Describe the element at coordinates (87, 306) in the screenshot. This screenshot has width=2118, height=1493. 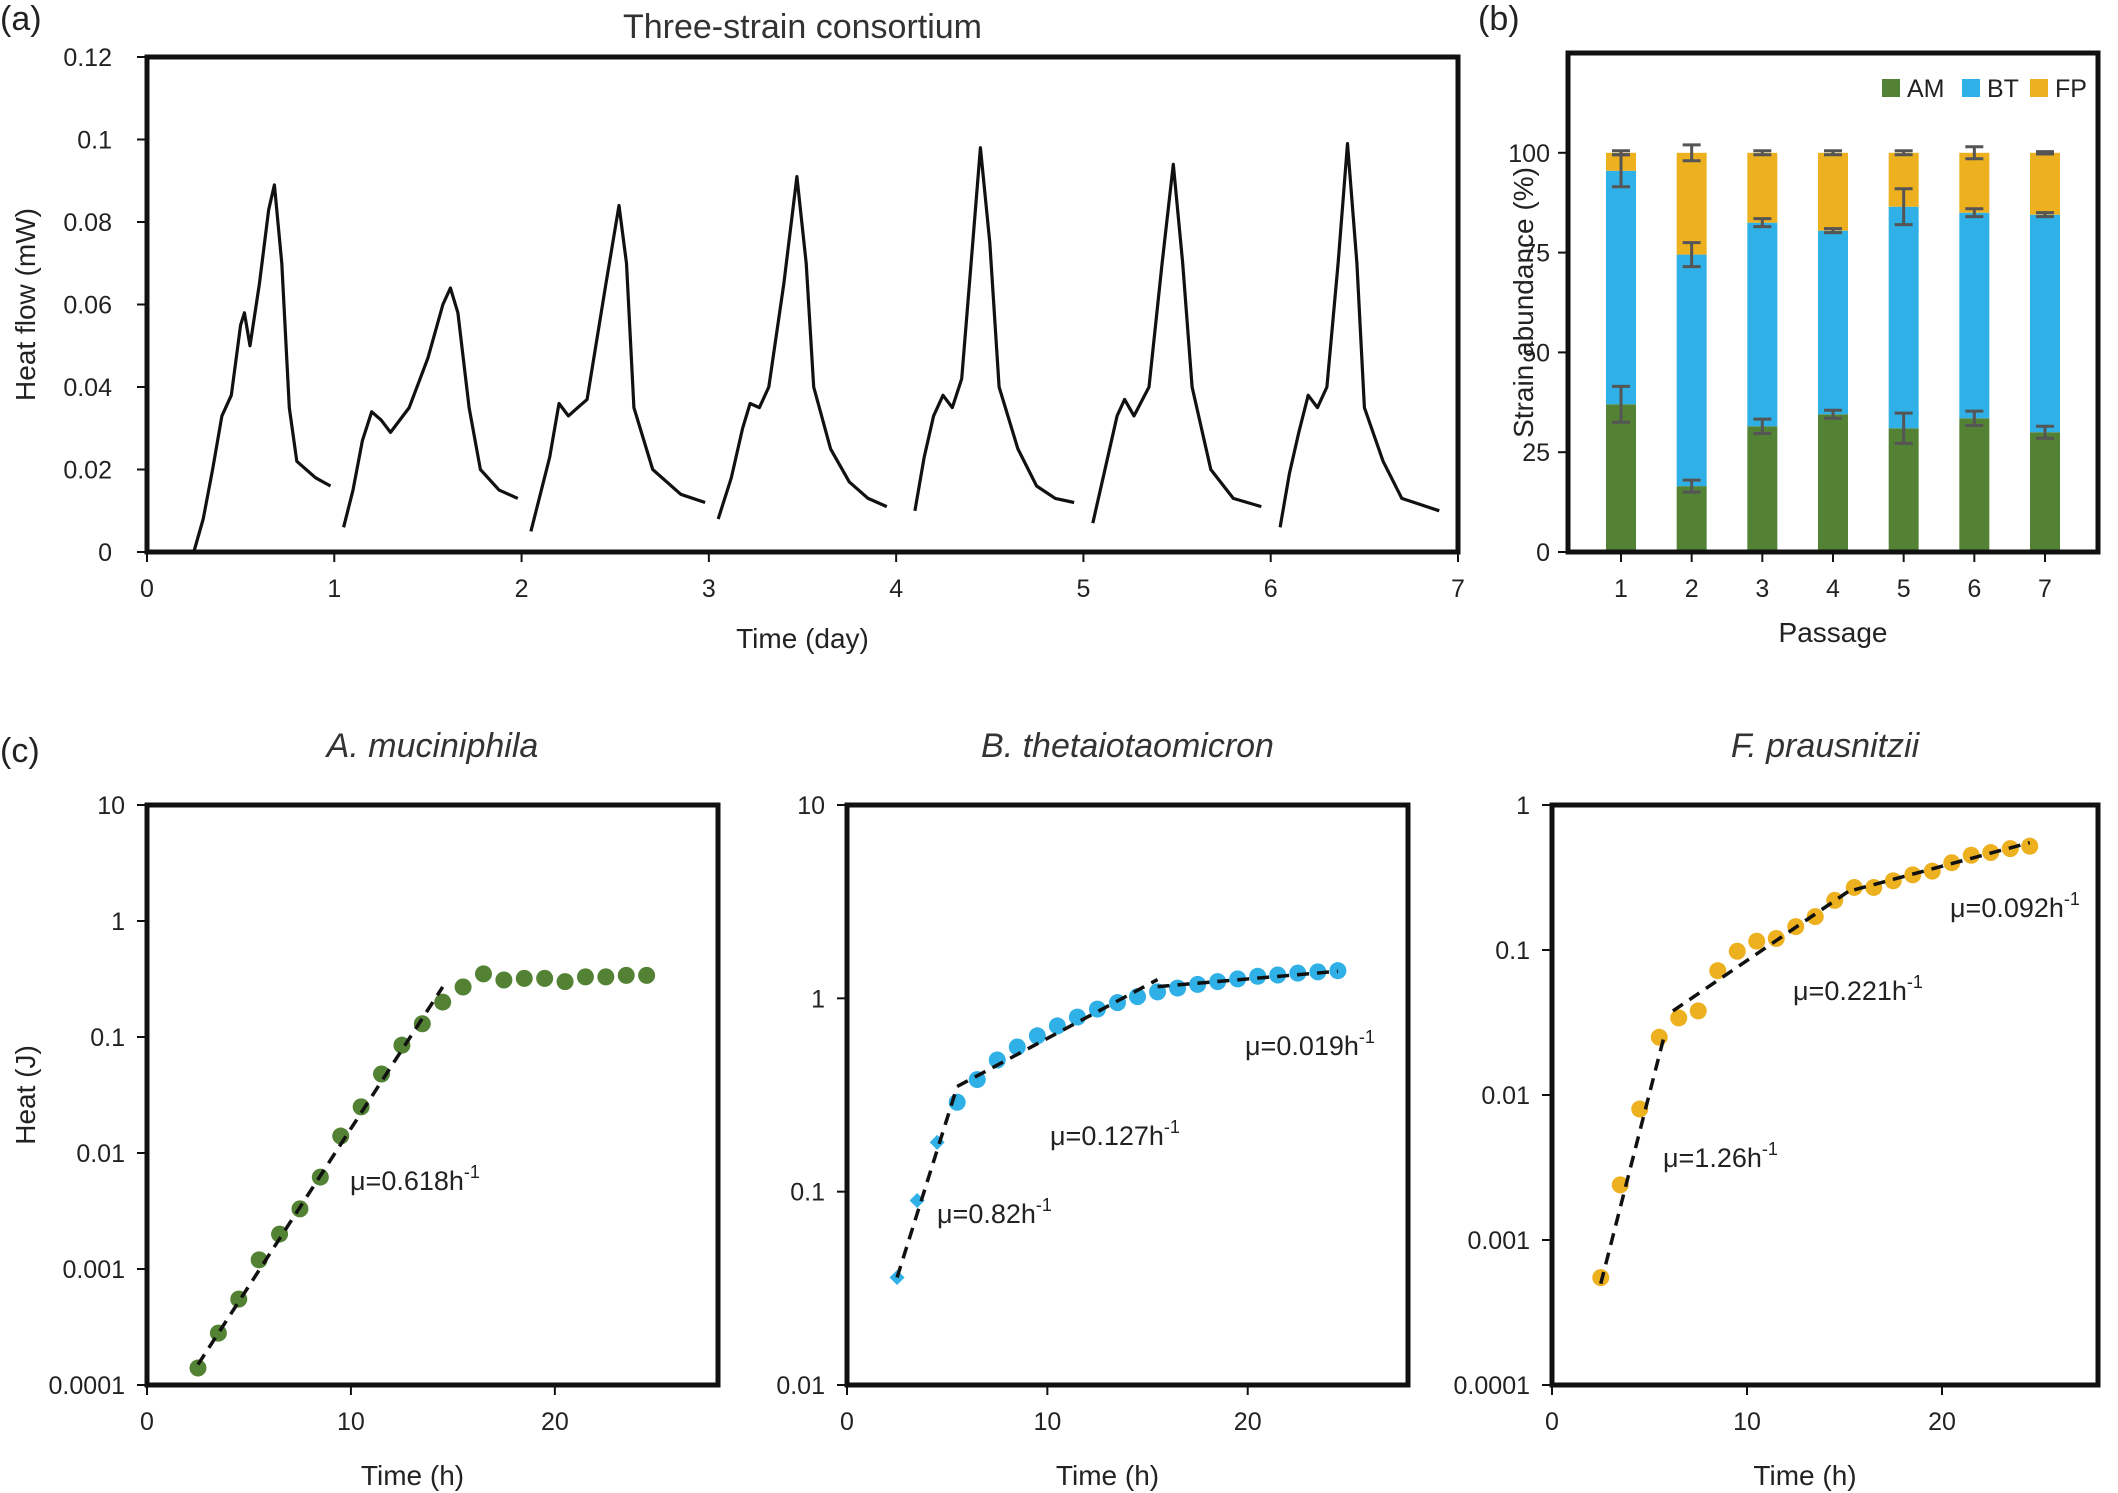
I see `y-tick-label: 0.06` at that location.